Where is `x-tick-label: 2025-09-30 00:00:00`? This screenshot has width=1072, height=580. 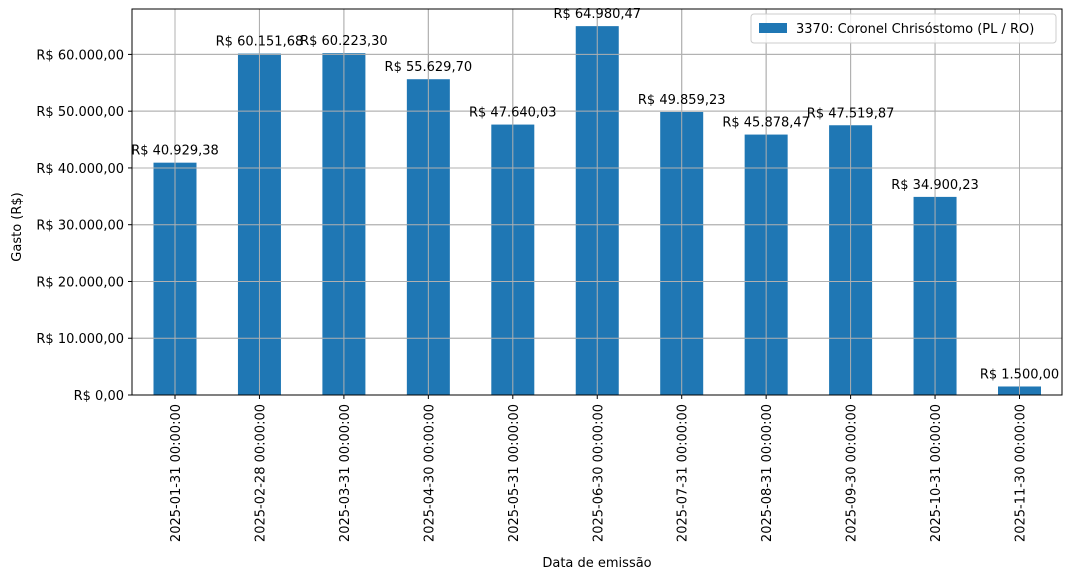 x-tick-label: 2025-09-30 00:00:00 is located at coordinates (852, 473).